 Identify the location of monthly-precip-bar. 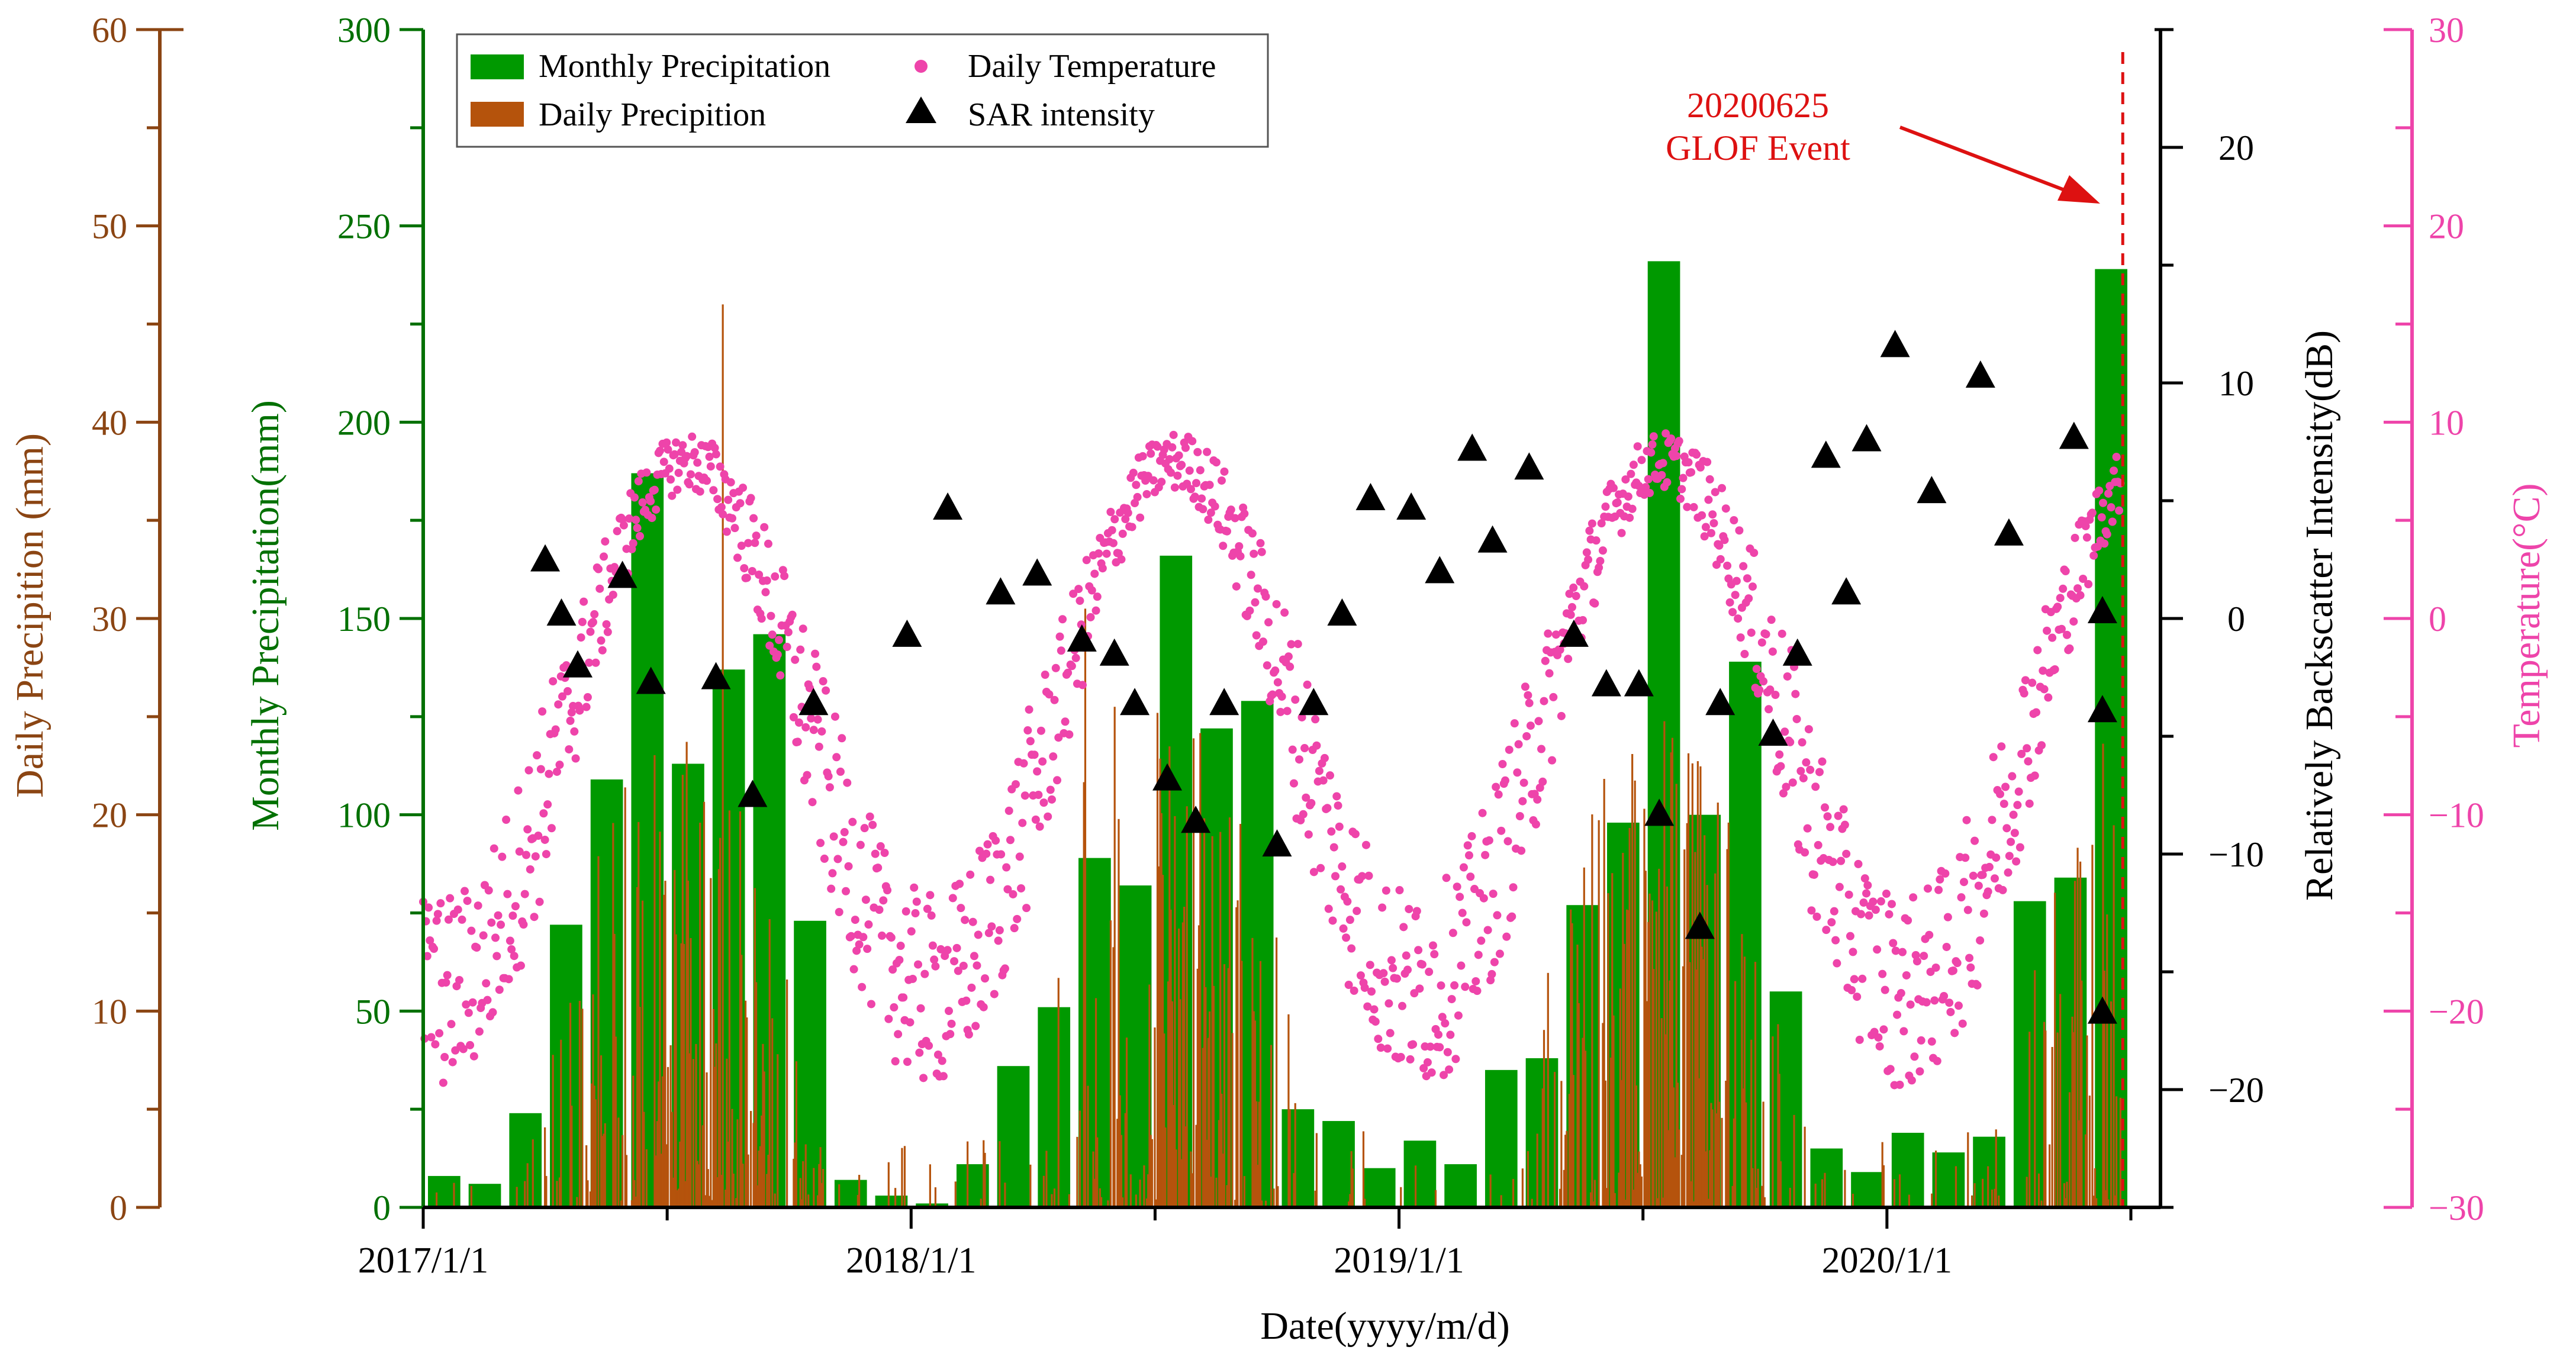
(445, 1191).